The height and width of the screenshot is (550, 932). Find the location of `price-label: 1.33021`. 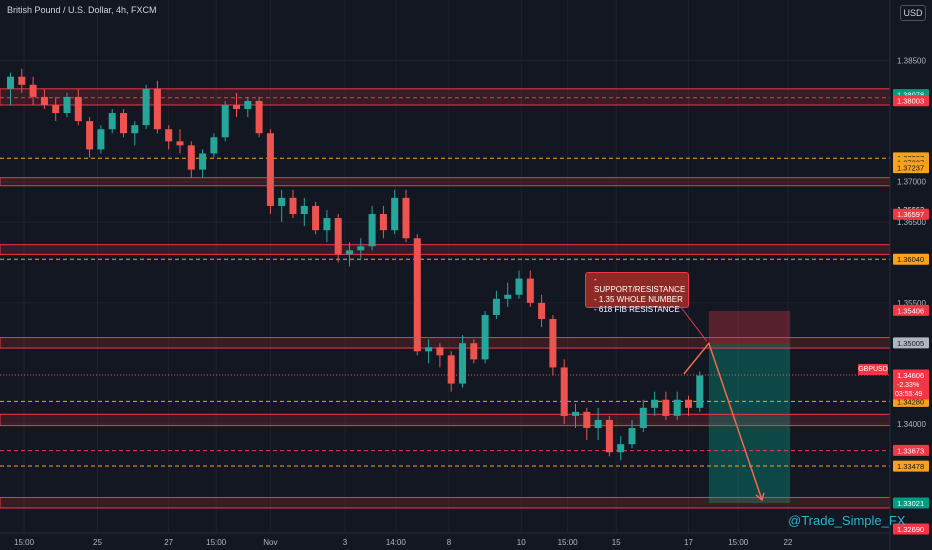

price-label: 1.33021 is located at coordinates (910, 503).